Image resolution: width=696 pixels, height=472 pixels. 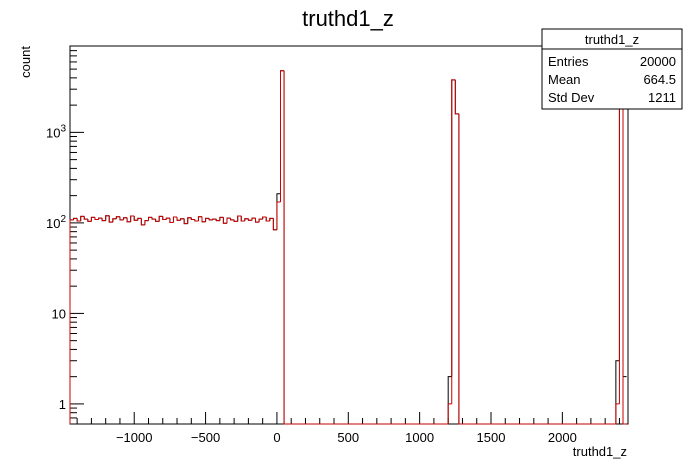 I want to click on x-tick-label: 1500, so click(x=491, y=437).